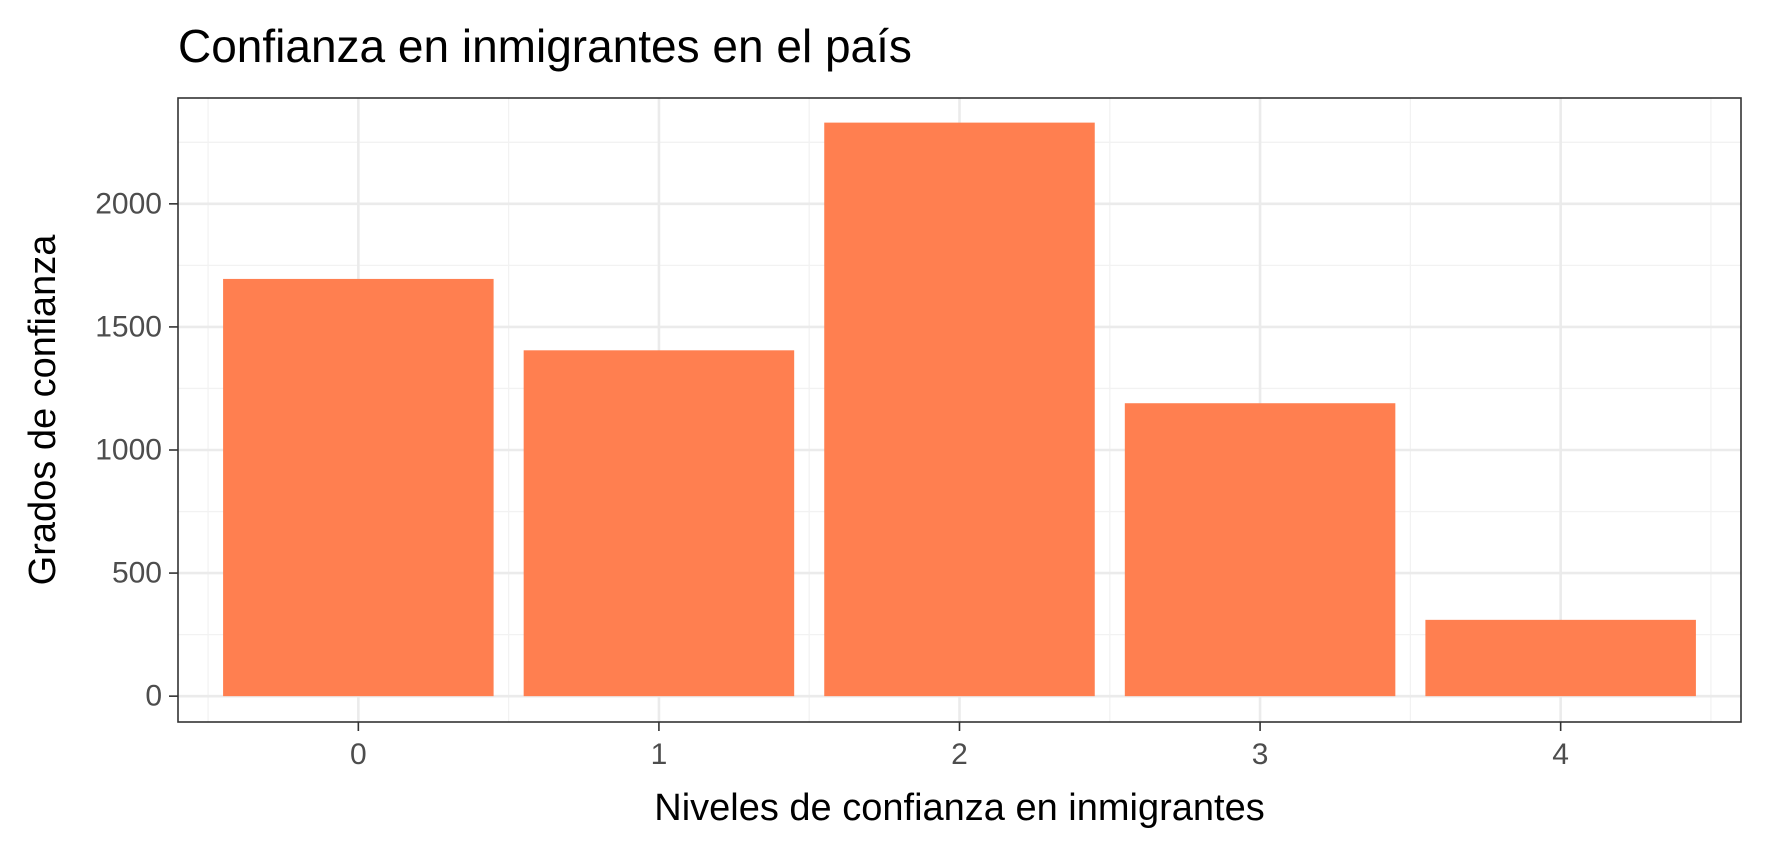  Describe the element at coordinates (153, 696) in the screenshot. I see `y-tick-label: 0` at that location.